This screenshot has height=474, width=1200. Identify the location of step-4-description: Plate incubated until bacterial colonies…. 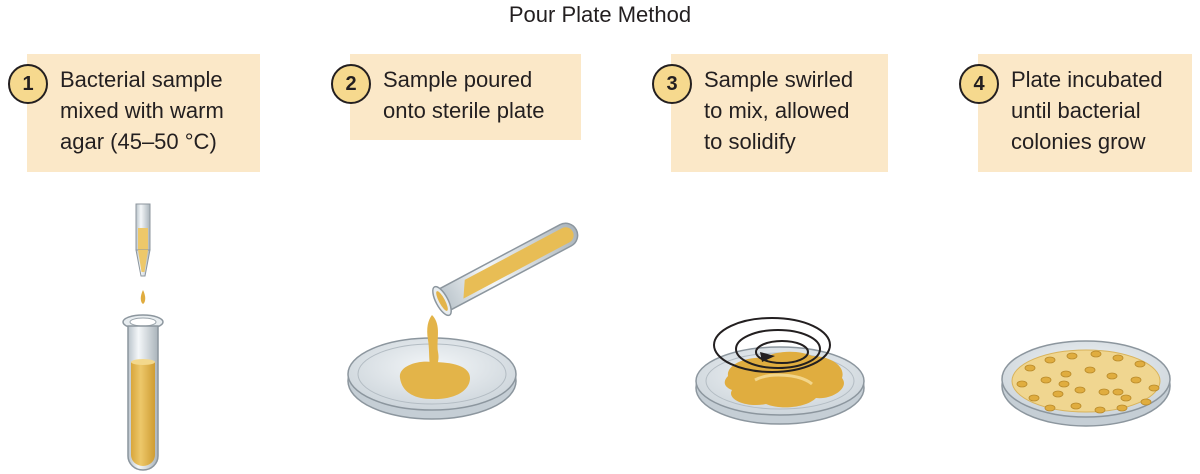
(1087, 110).